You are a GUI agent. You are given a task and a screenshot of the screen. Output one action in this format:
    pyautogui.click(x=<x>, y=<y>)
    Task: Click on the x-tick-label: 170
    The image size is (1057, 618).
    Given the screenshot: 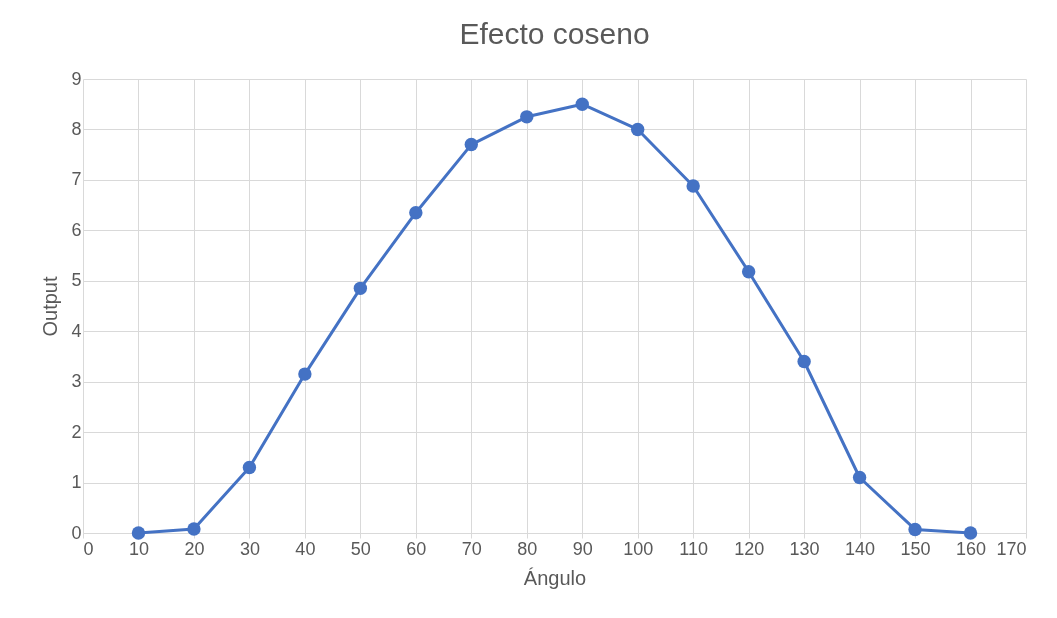 What is the action you would take?
    pyautogui.click(x=1011, y=548)
    